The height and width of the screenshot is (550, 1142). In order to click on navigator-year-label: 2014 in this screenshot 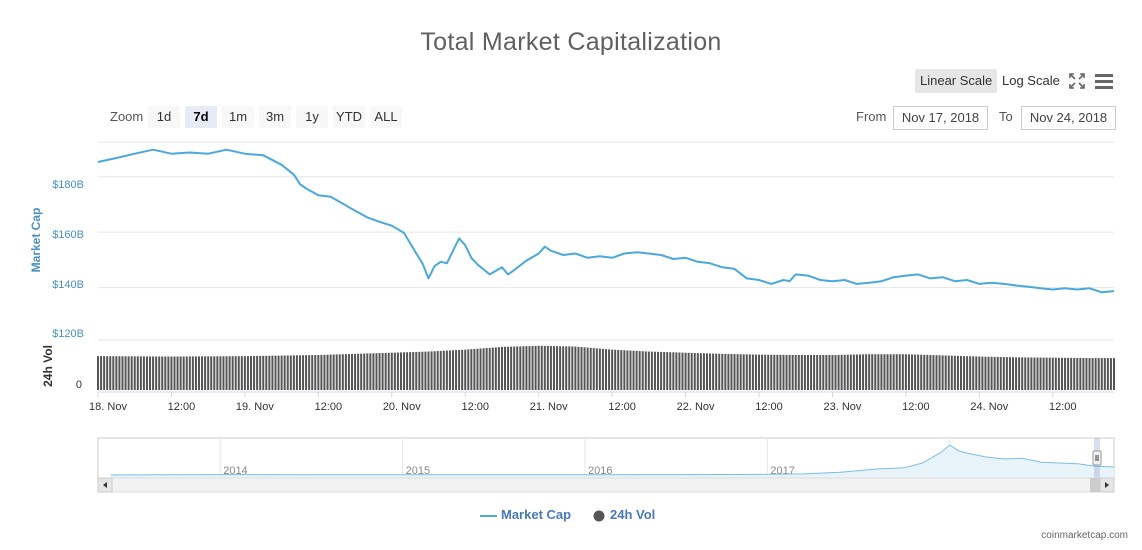, I will do `click(235, 471)`.